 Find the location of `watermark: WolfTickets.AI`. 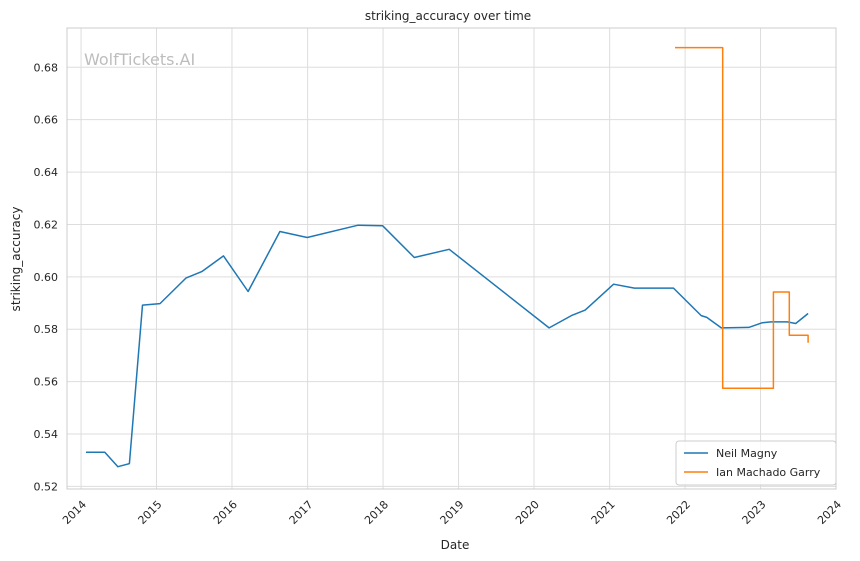

watermark: WolfTickets.AI is located at coordinates (139, 59).